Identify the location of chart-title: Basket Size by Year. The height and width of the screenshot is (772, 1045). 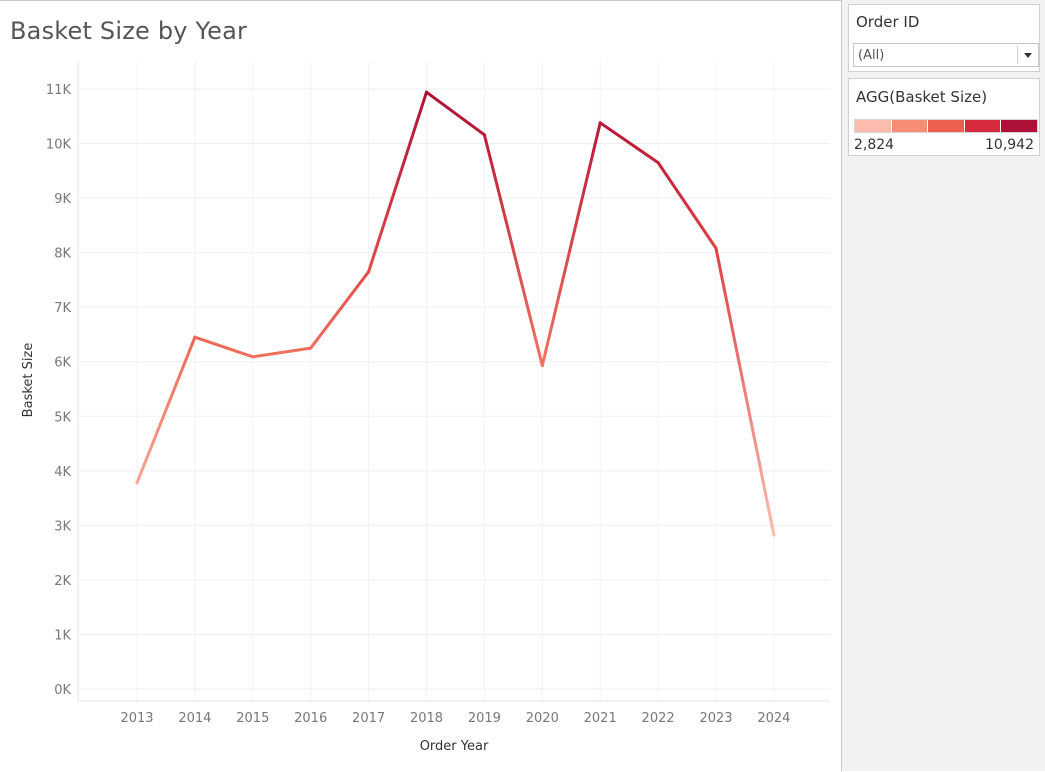
(129, 31).